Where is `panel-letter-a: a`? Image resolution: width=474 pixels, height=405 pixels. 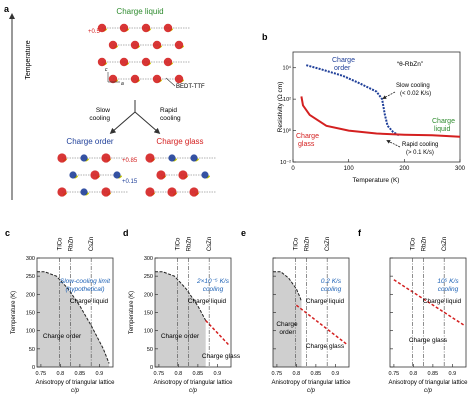 panel-letter-a: a is located at coordinates (7, 9).